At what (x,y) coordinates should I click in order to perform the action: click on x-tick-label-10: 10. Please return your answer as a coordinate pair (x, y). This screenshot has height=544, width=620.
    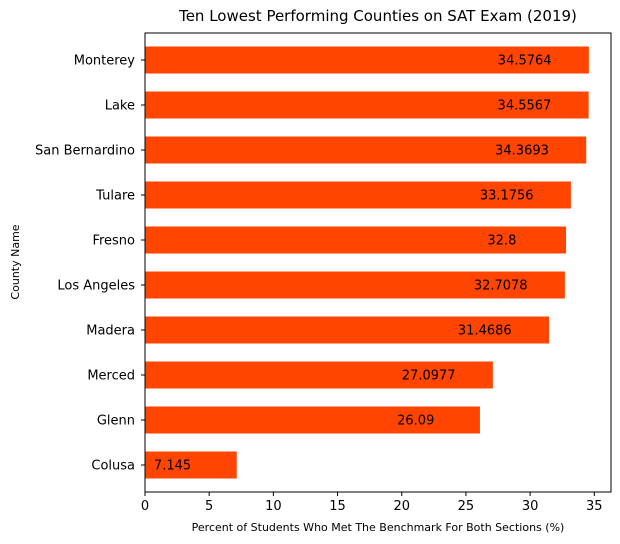
    Looking at the image, I should click on (273, 506).